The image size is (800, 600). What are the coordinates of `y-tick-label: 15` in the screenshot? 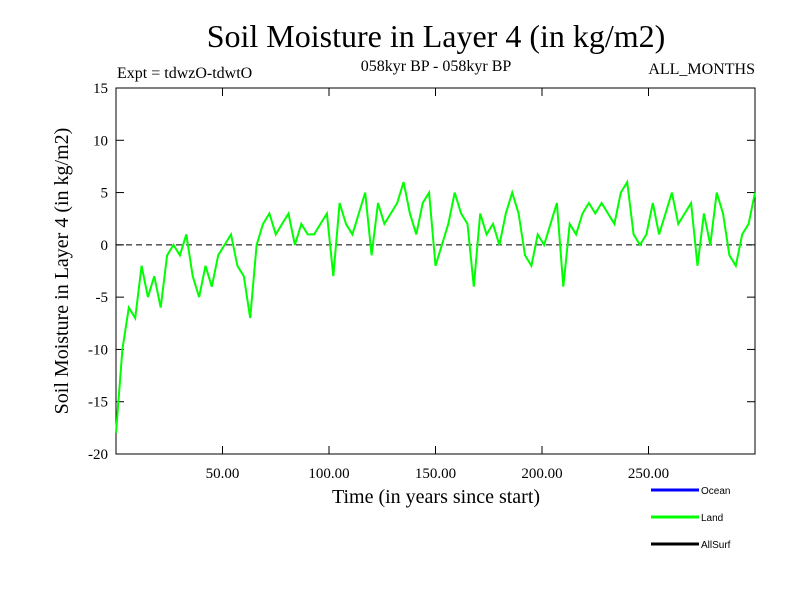 It's located at (100, 89).